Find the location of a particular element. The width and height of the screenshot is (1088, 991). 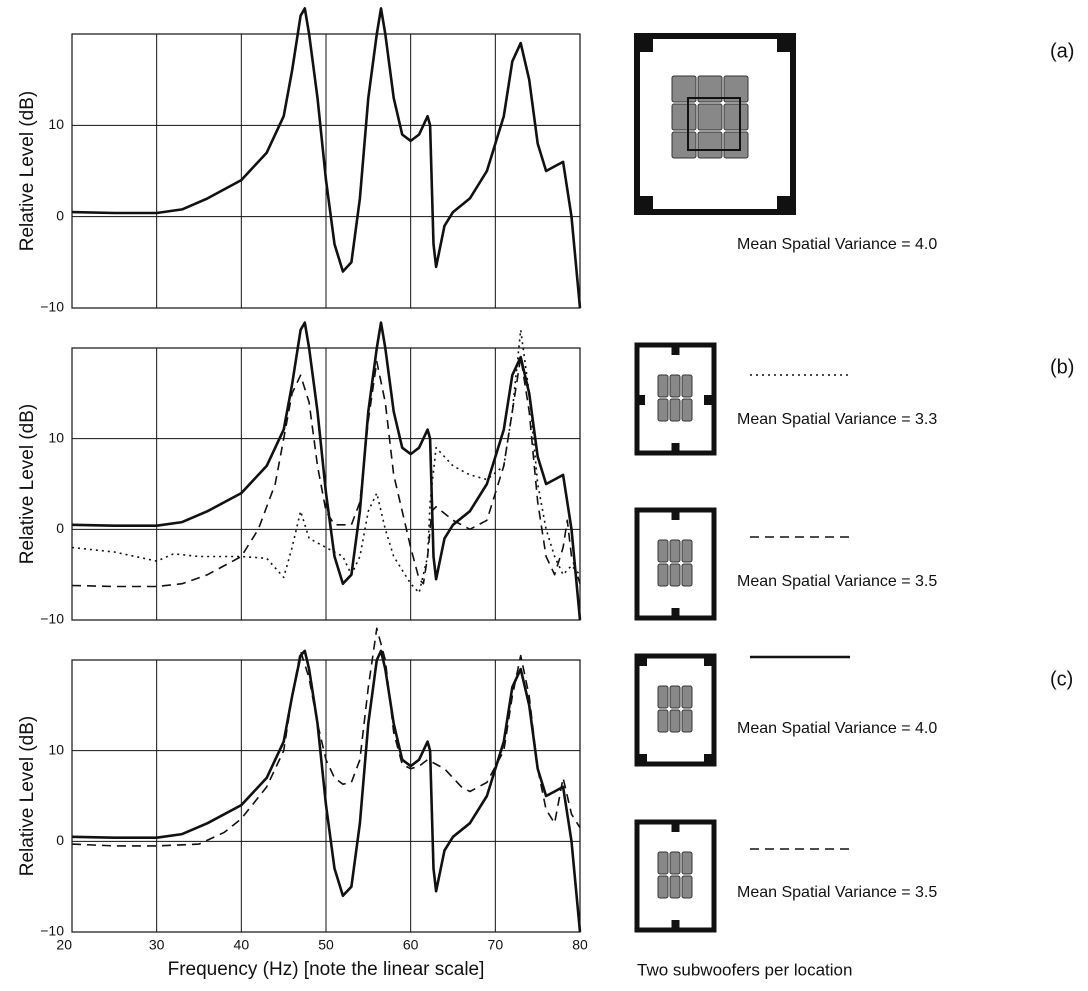

panel-label: (c) is located at coordinates (1061, 679).